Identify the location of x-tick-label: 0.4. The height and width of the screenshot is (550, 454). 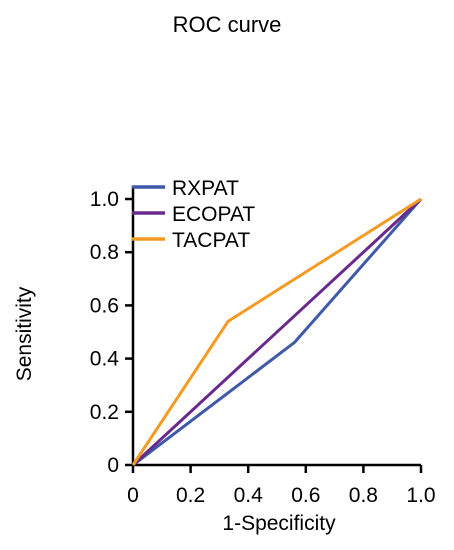
(249, 495).